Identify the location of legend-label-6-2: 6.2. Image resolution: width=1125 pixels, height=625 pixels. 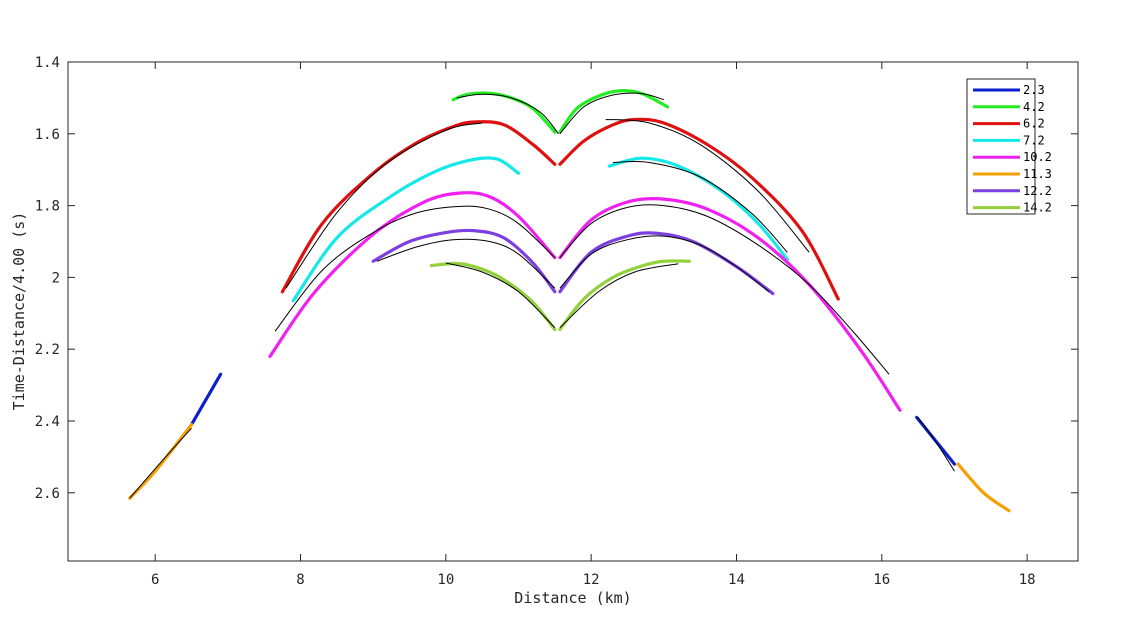
(1034, 124).